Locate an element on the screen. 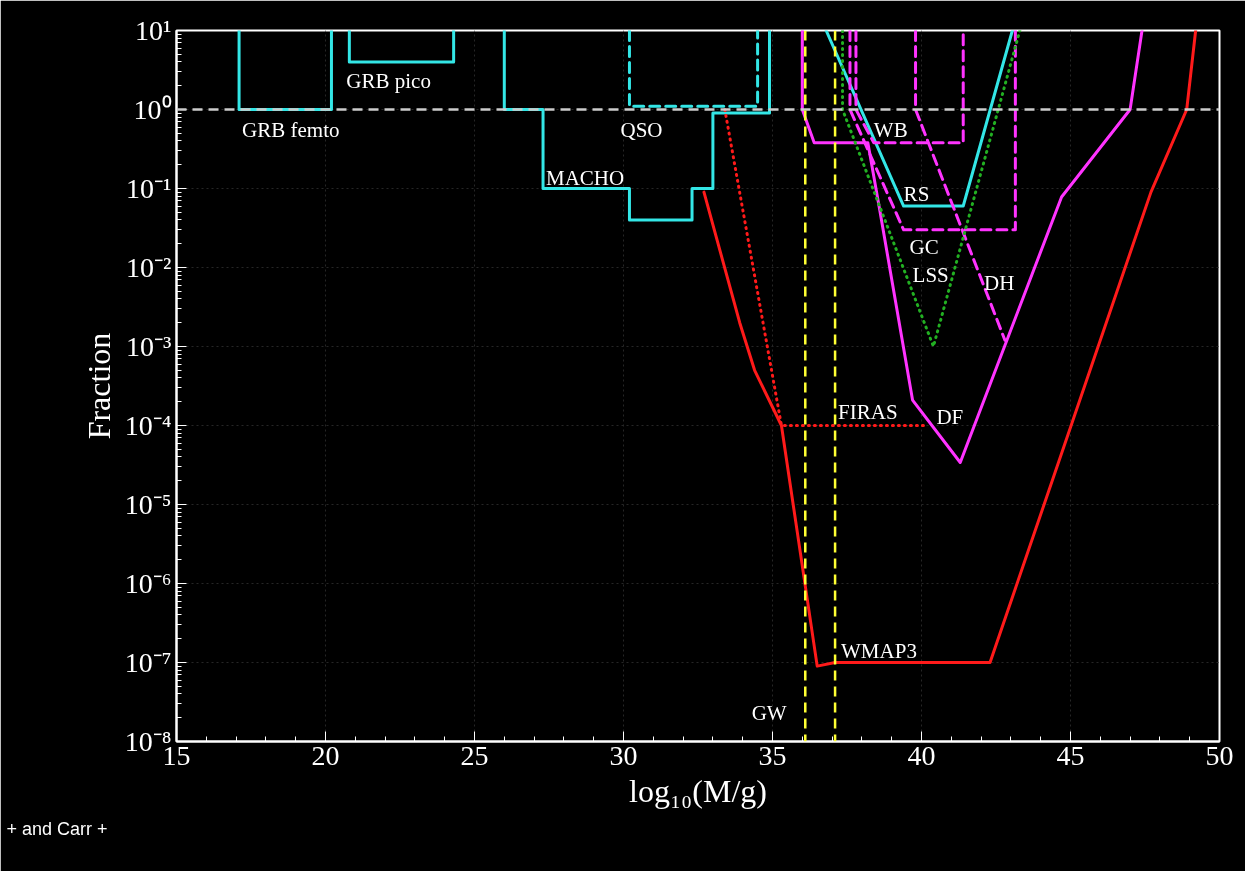 This screenshot has height=871, width=1245. series-label: GRB femto is located at coordinates (291, 130).